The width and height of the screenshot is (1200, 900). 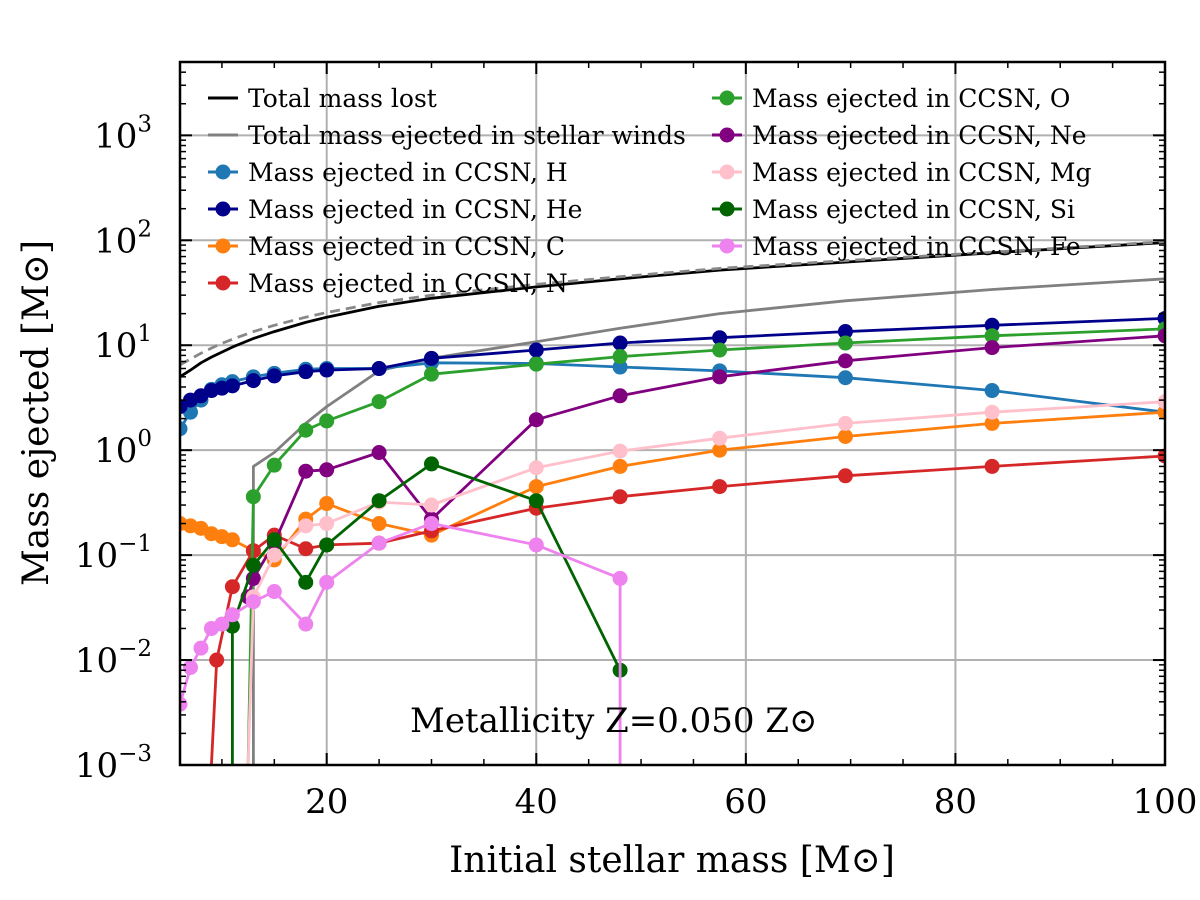 I want to click on legend-label: Total mass lost, so click(x=342, y=98).